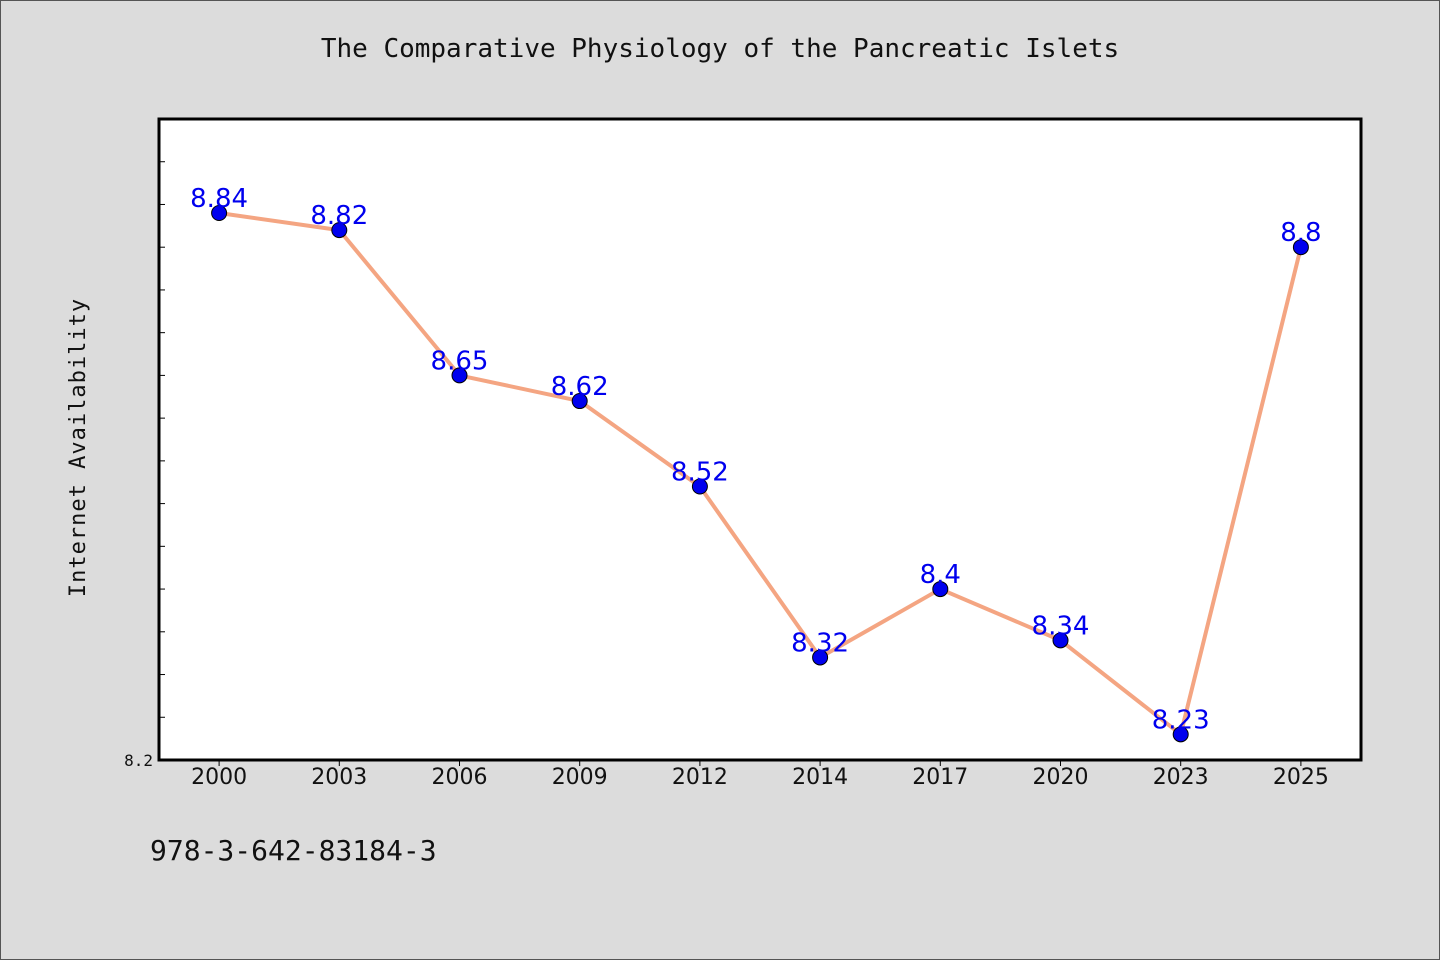 The width and height of the screenshot is (1440, 960). Describe the element at coordinates (940, 575) in the screenshot. I see `data-label: 8.4` at that location.